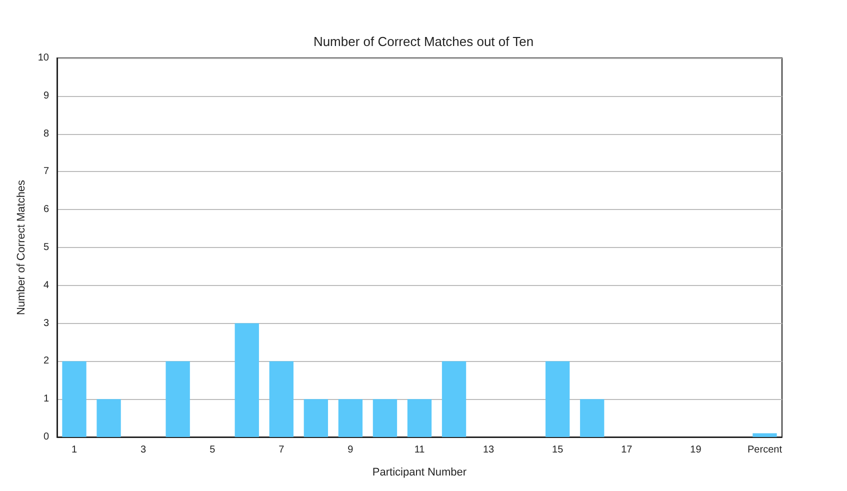  I want to click on x-tick-label: 9, so click(351, 450).